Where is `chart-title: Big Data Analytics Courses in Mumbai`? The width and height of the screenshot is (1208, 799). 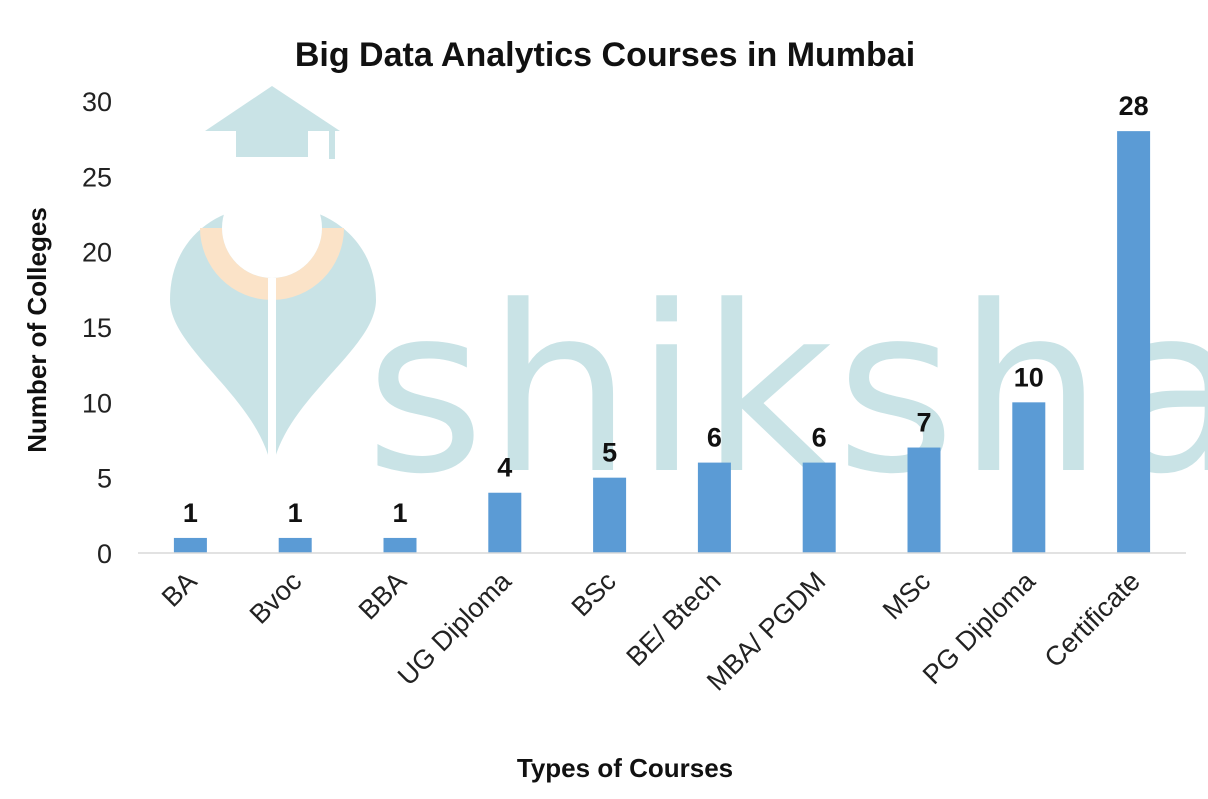 chart-title: Big Data Analytics Courses in Mumbai is located at coordinates (605, 55).